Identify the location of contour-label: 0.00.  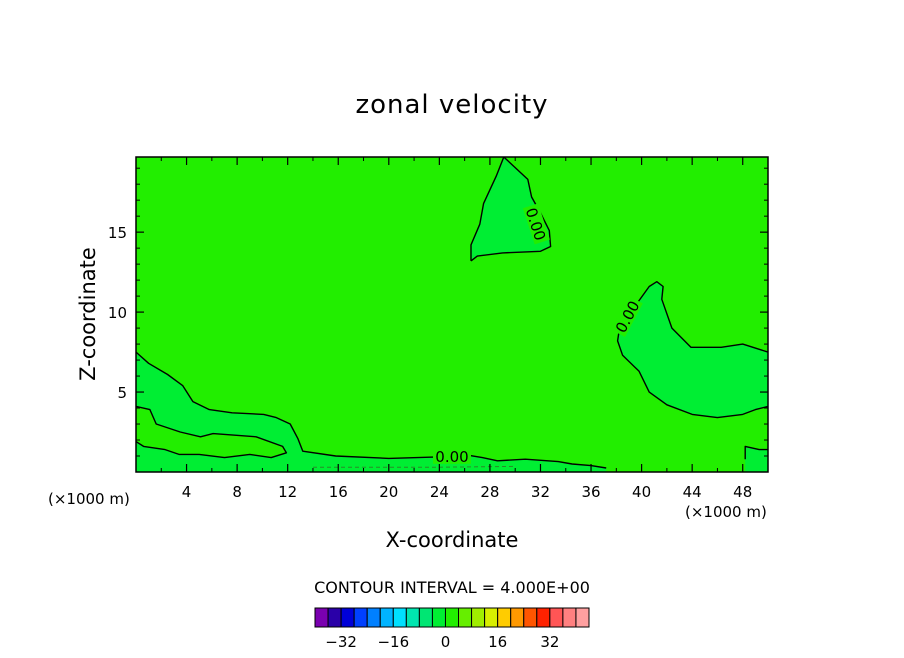
(452, 456).